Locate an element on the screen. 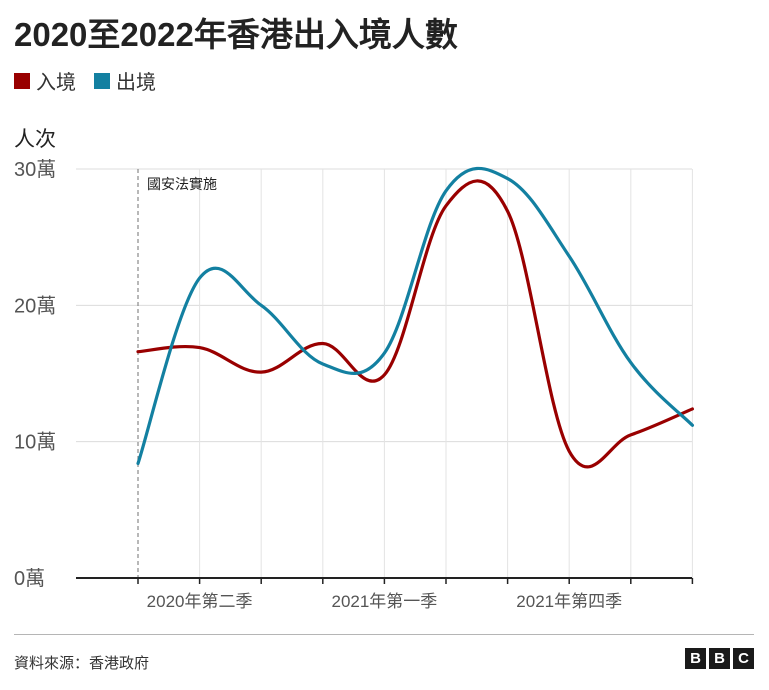 Image resolution: width=769 pixels, height=690 pixels. chart-title: 2020至2022年香港出入境人數 is located at coordinates (236, 34).